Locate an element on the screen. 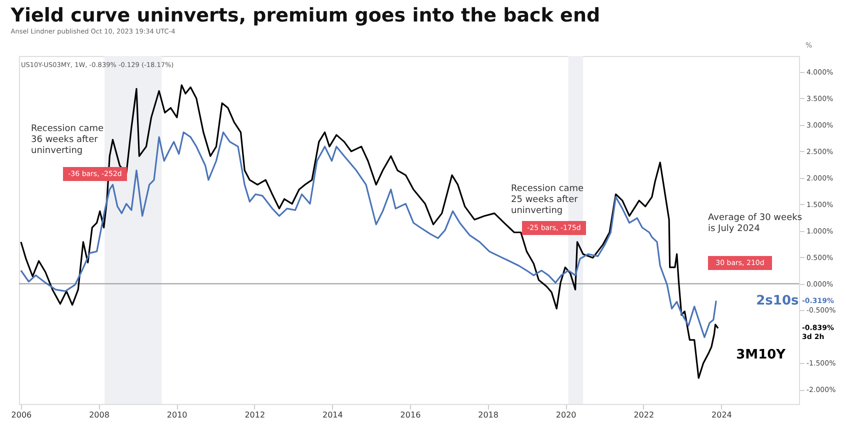  x-tick-label: 2018 is located at coordinates (488, 415).